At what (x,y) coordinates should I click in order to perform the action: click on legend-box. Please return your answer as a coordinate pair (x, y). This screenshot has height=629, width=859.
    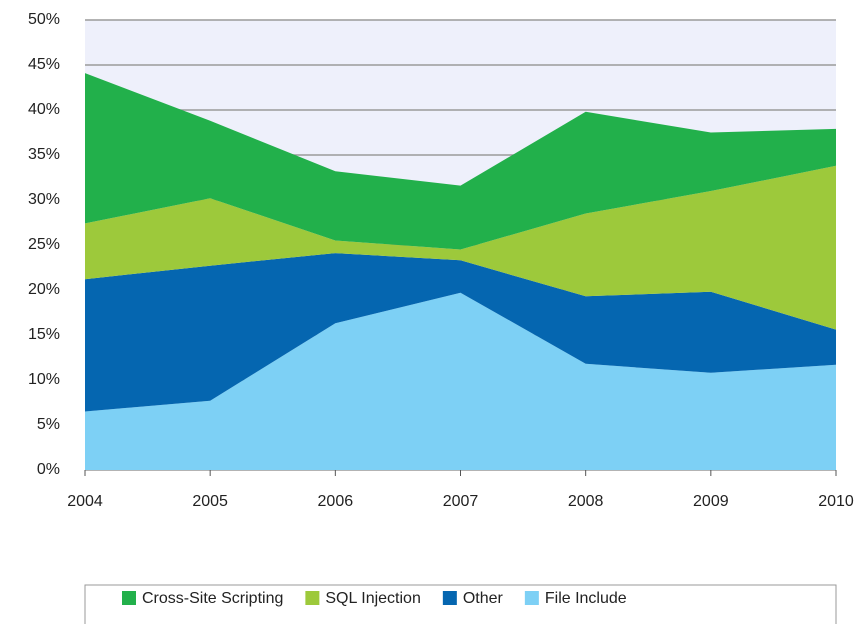
    Looking at the image, I should click on (460, 606).